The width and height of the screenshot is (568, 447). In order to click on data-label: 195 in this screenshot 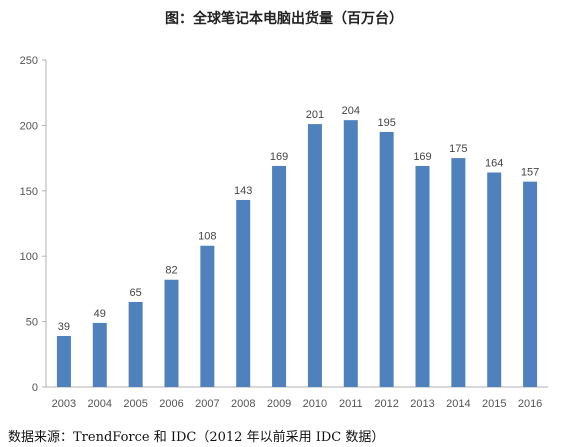, I will do `click(386, 123)`.